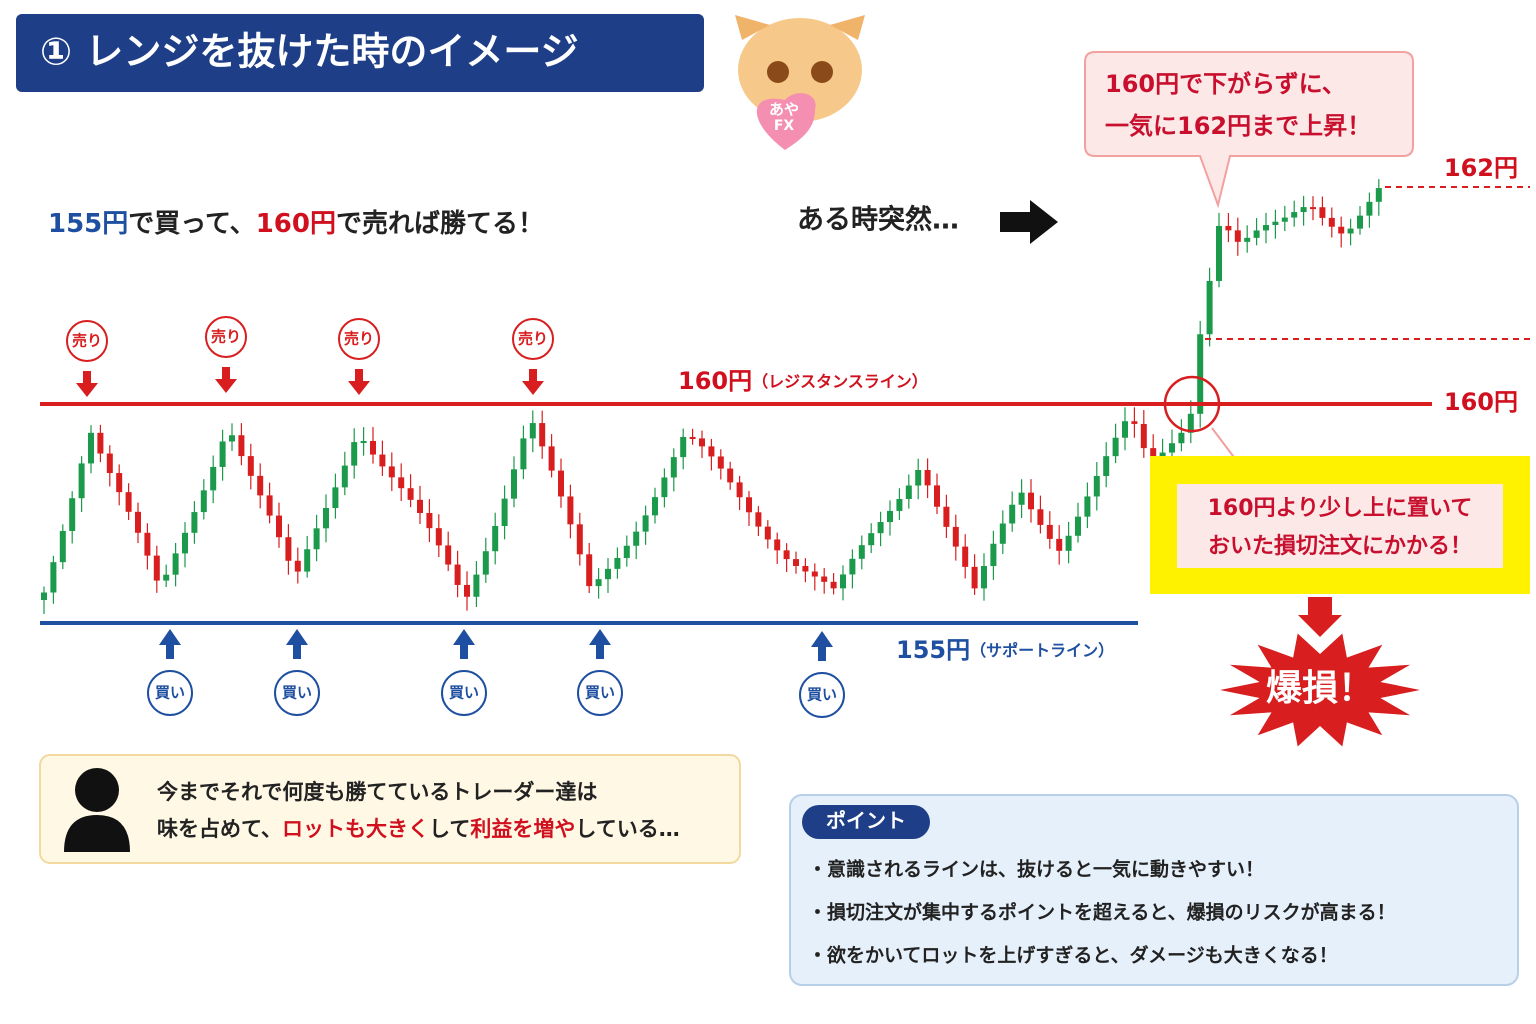 The height and width of the screenshot is (1024, 1536). I want to click on callout-text: 一気に162円まで上昇！, so click(1238, 126).